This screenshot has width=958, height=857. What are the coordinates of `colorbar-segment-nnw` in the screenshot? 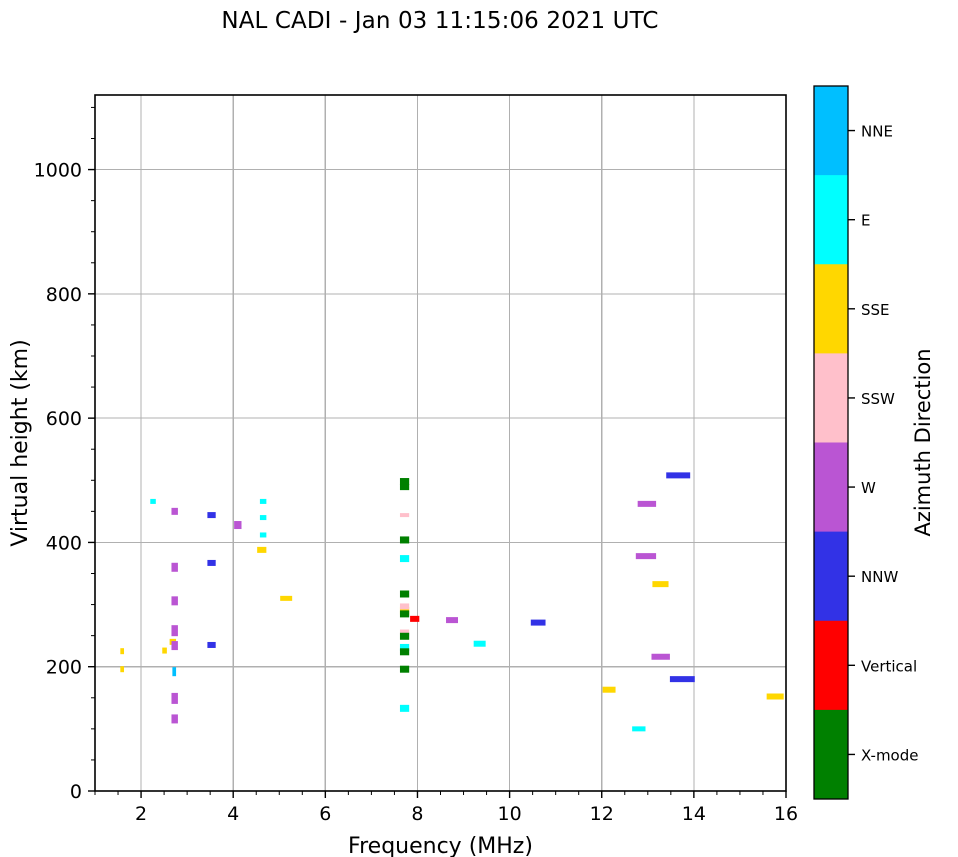 It's located at (831, 576).